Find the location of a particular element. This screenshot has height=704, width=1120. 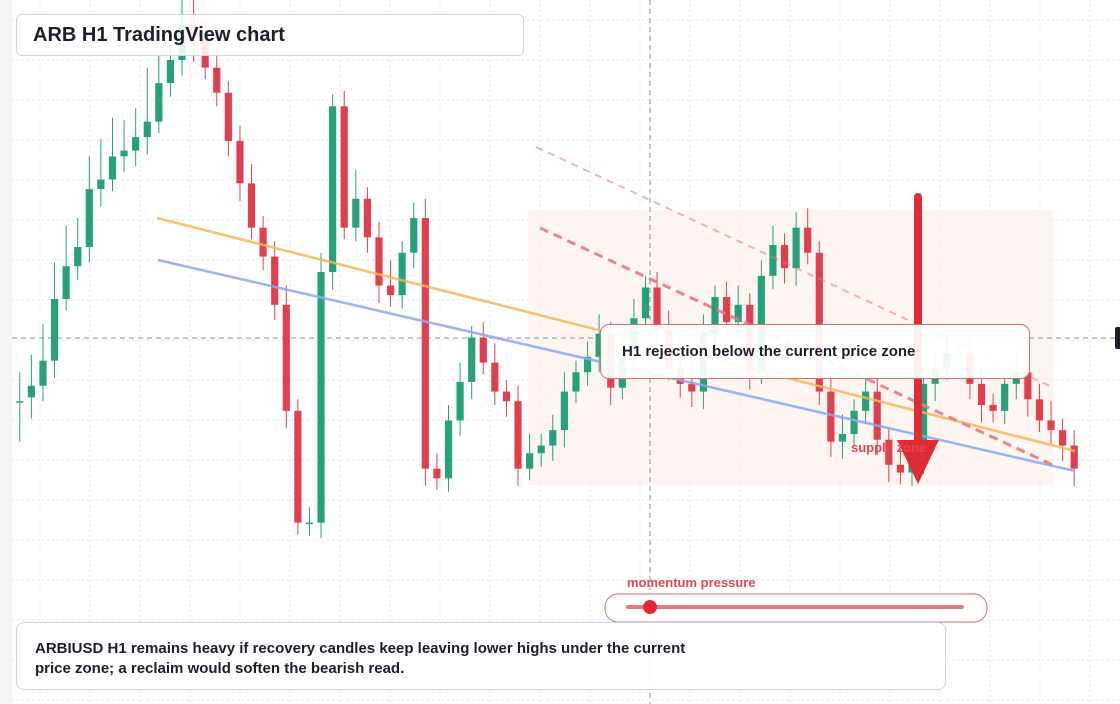

price-axis-marker is located at coordinates (1117, 338).